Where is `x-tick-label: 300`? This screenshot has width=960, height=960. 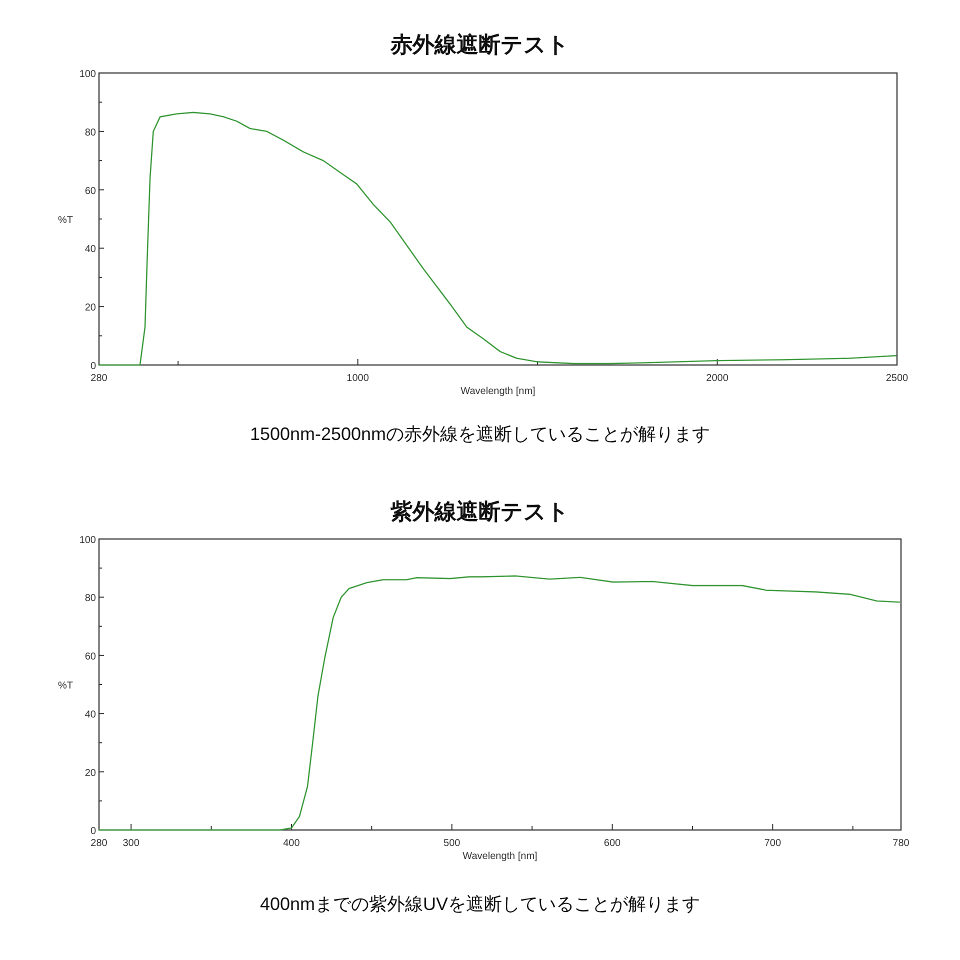 x-tick-label: 300 is located at coordinates (131, 843).